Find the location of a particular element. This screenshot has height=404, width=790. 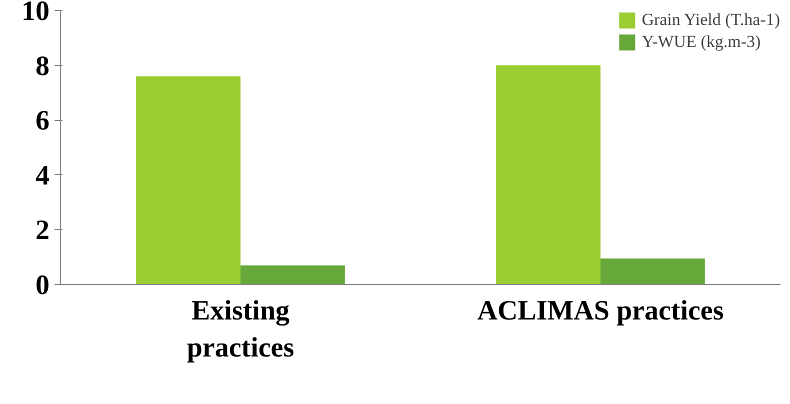

y-tick-label: 0 is located at coordinates (43, 285).